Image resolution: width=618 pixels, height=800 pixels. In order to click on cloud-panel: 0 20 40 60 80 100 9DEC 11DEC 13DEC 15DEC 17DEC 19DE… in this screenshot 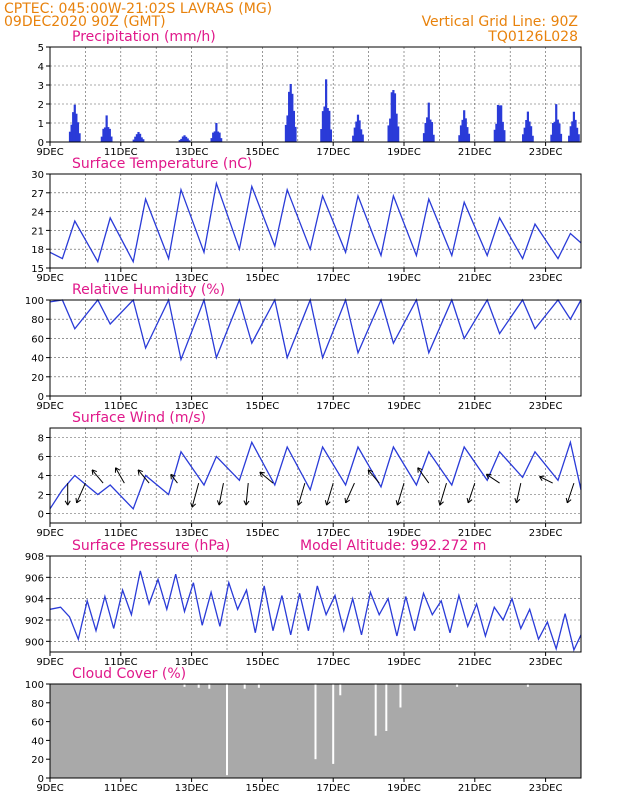, I will do `click(303, 730)`.